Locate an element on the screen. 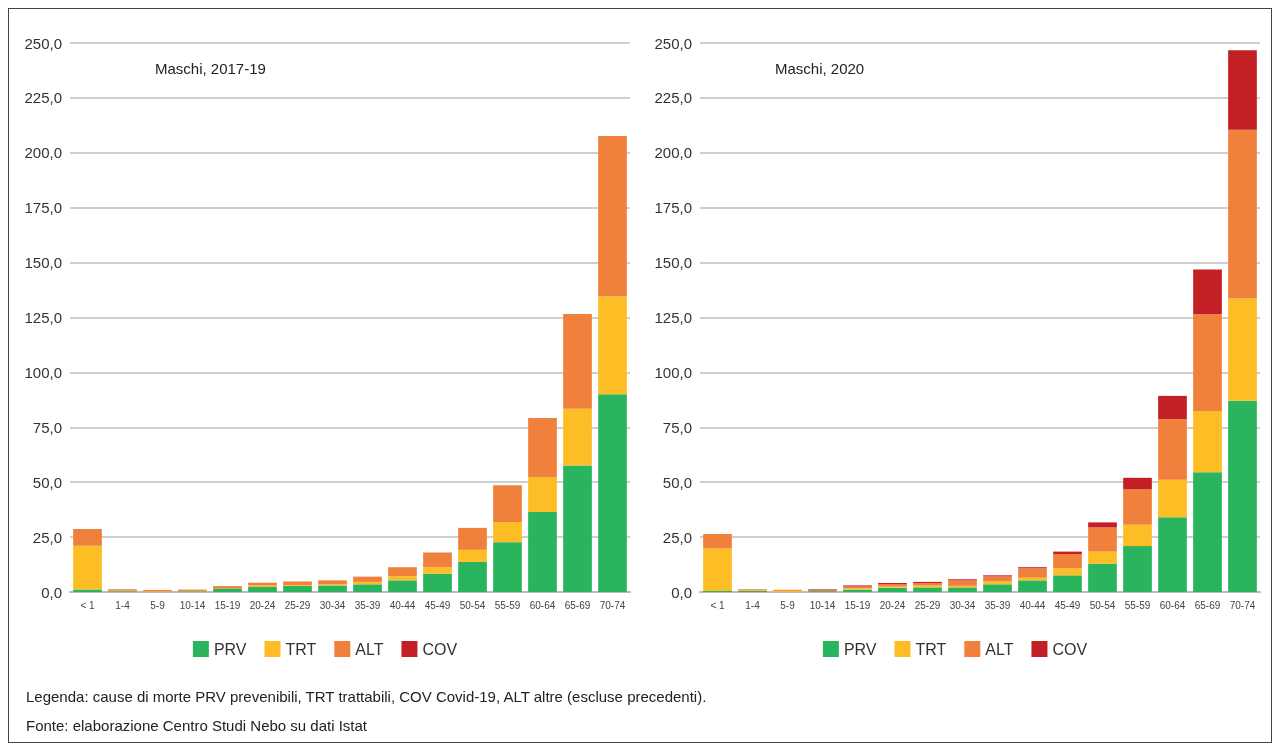 Image resolution: width=1282 pixels, height=749 pixels. text: Maschi, 2017-19 is located at coordinates (210, 68).